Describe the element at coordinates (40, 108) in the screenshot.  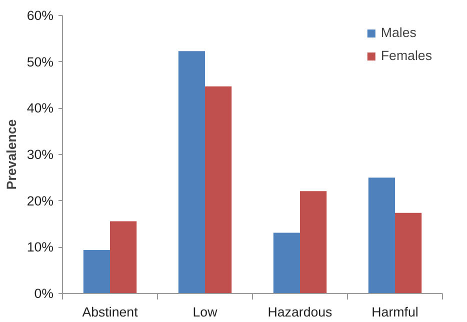
I see `y-tick-label: 40%` at that location.